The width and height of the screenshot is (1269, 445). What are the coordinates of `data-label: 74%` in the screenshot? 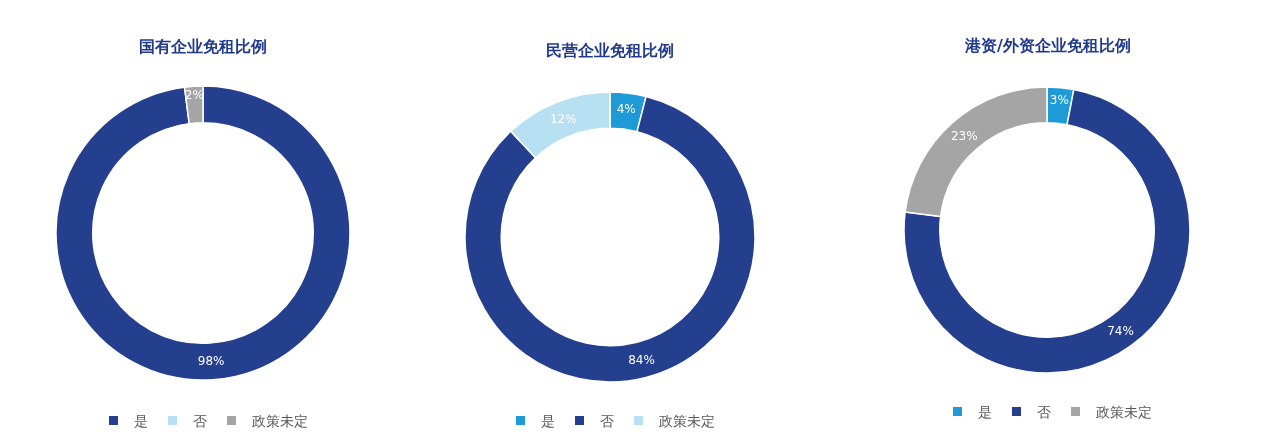 It's located at (1120, 331).